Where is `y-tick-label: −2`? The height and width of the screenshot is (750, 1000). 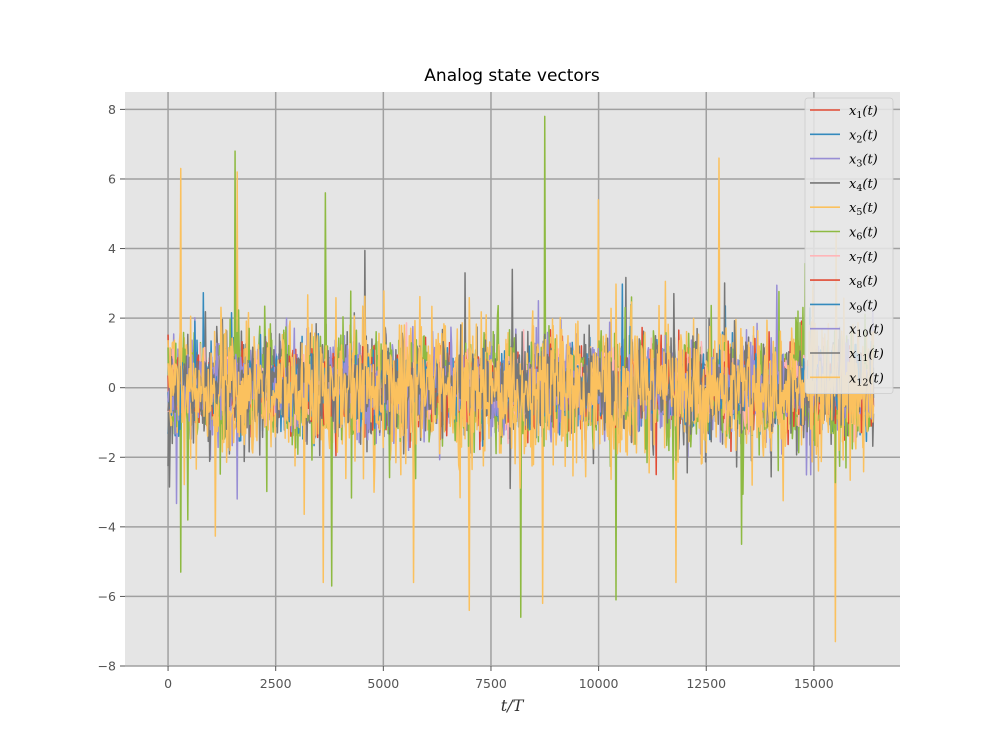
y-tick-label: −2 is located at coordinates (107, 457).